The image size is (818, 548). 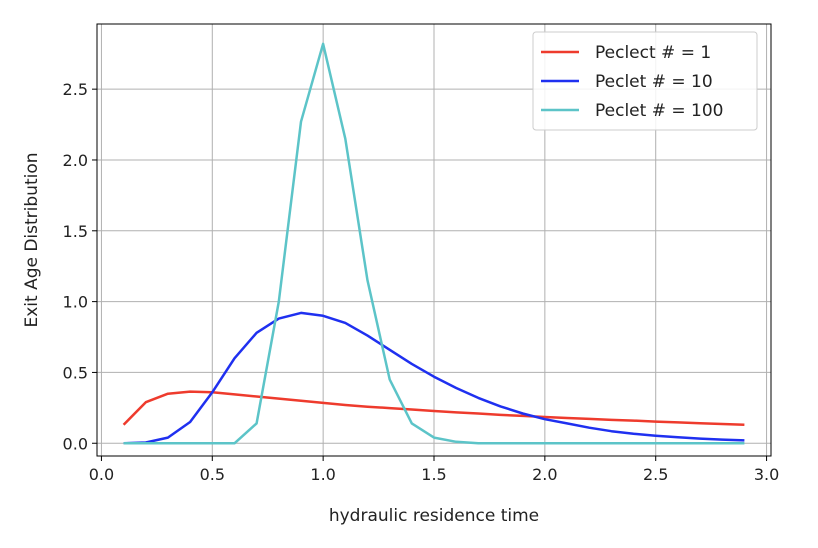 What do you see at coordinates (655, 474) in the screenshot?
I see `x-tick-label: 2.5` at bounding box center [655, 474].